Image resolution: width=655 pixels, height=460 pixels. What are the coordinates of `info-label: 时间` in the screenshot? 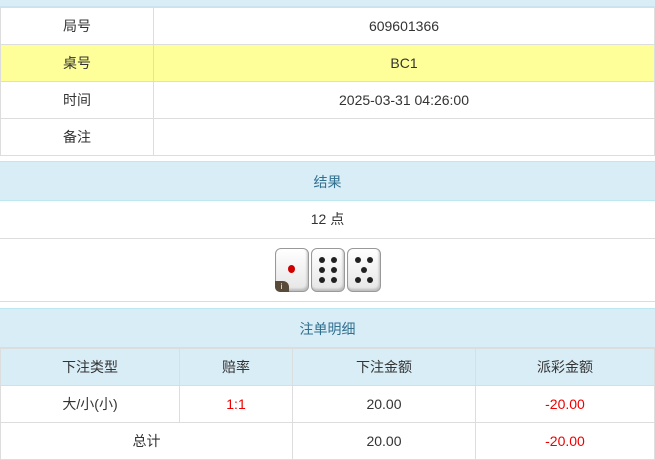 It's located at (77, 100).